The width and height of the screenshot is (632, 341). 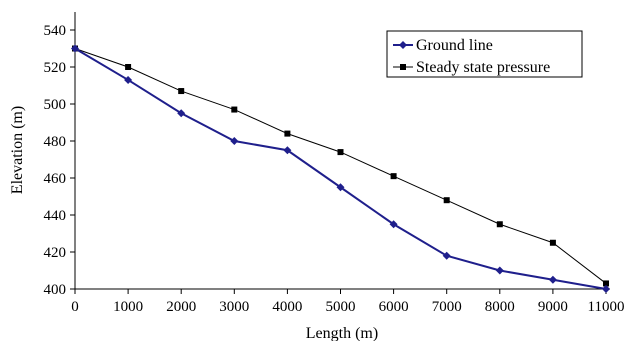 What do you see at coordinates (403, 45) in the screenshot?
I see `legend-marker-ground` at bounding box center [403, 45].